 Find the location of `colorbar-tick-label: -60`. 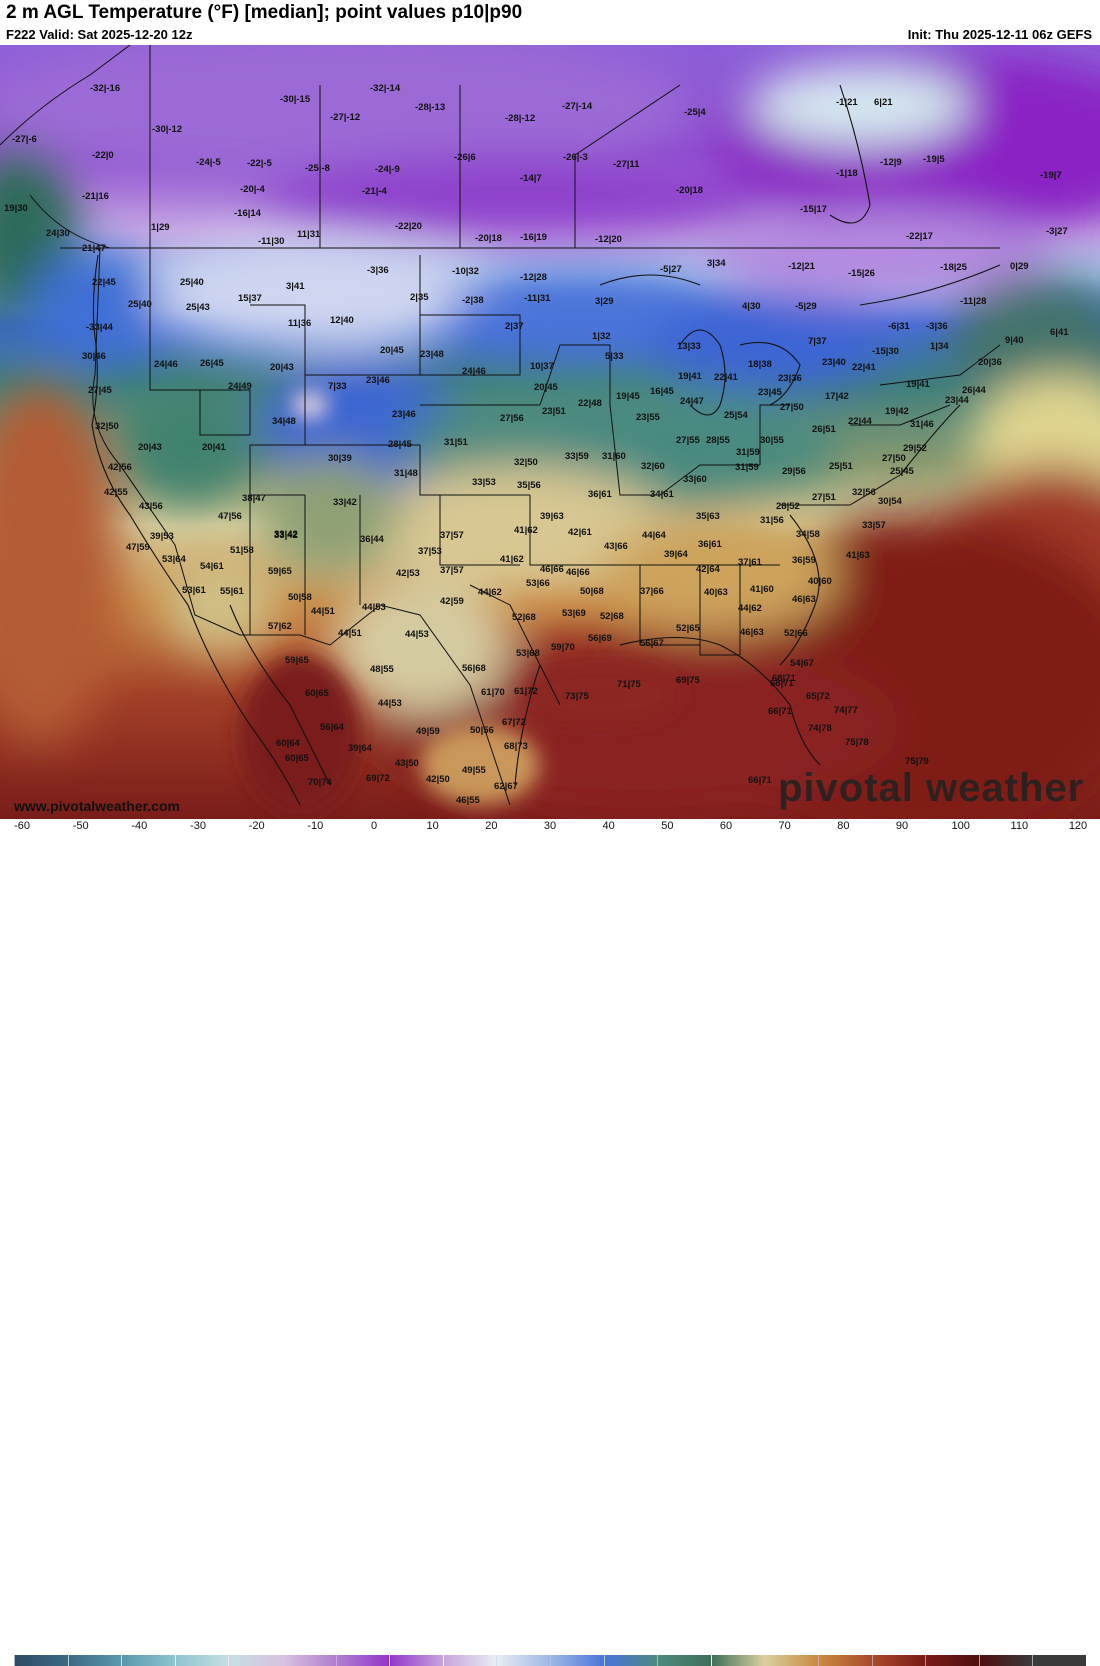

colorbar-tick-label: -60 is located at coordinates (22, 826).